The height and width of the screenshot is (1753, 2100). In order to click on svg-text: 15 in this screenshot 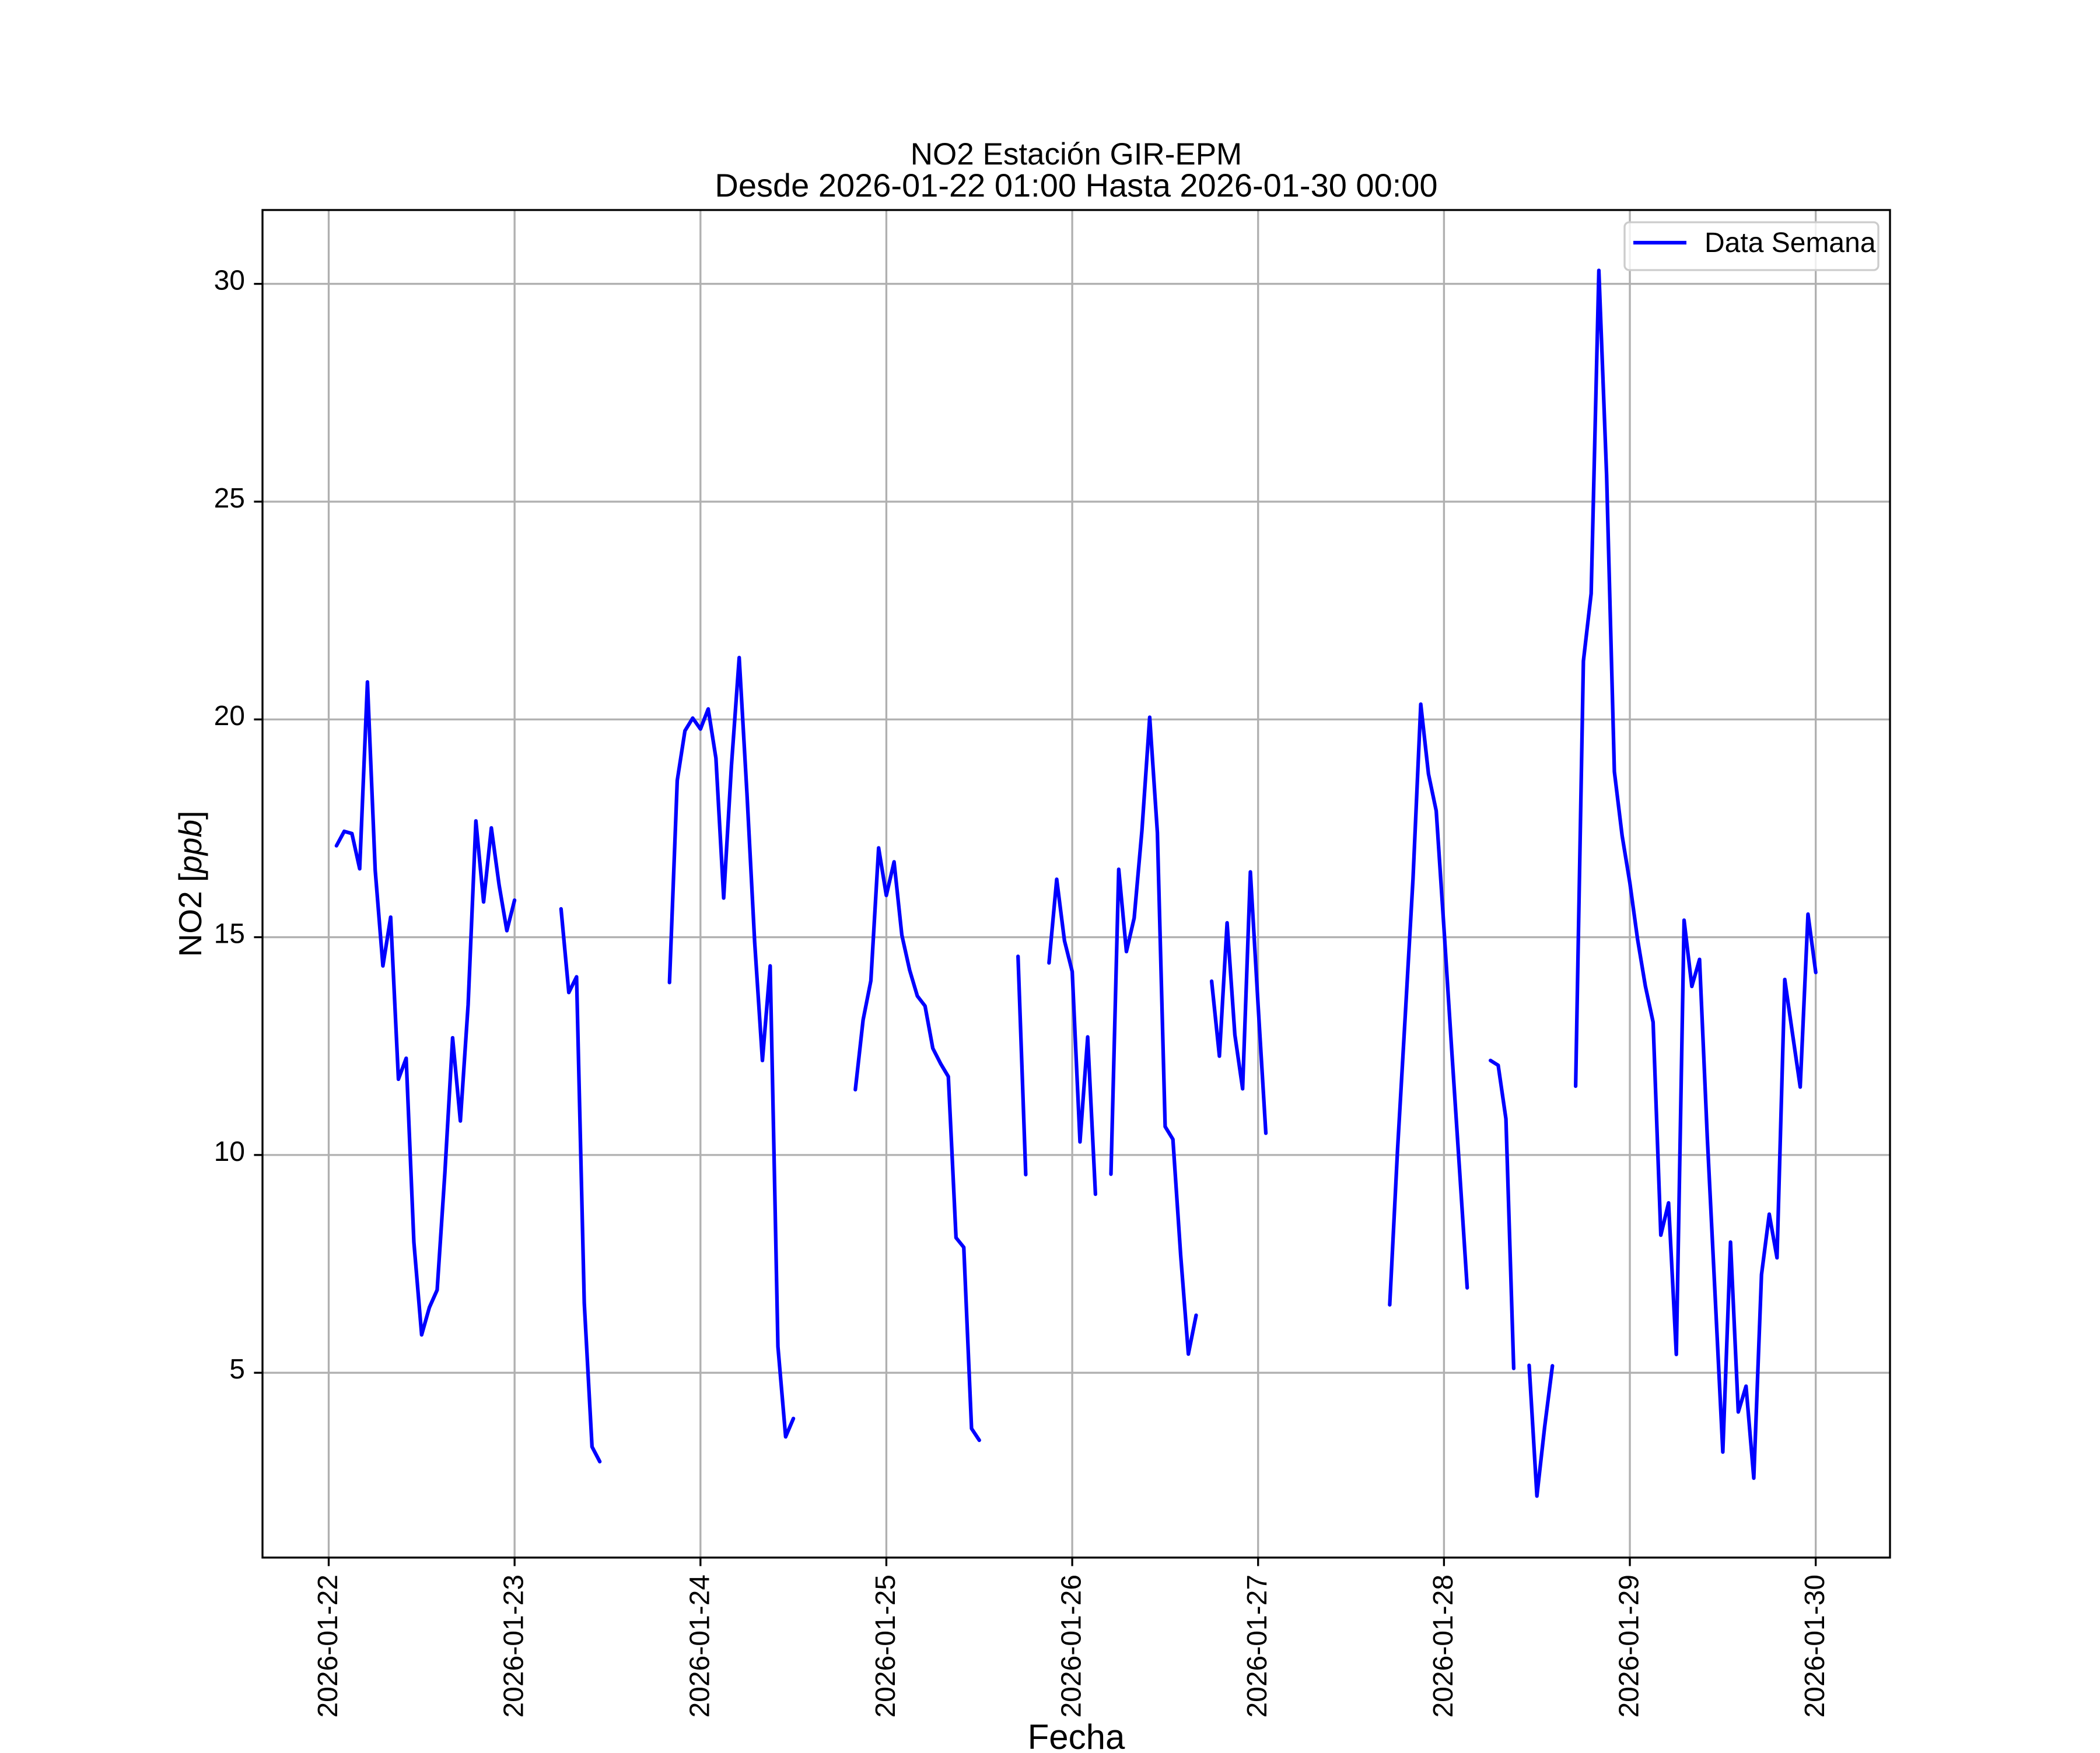, I will do `click(229, 934)`.